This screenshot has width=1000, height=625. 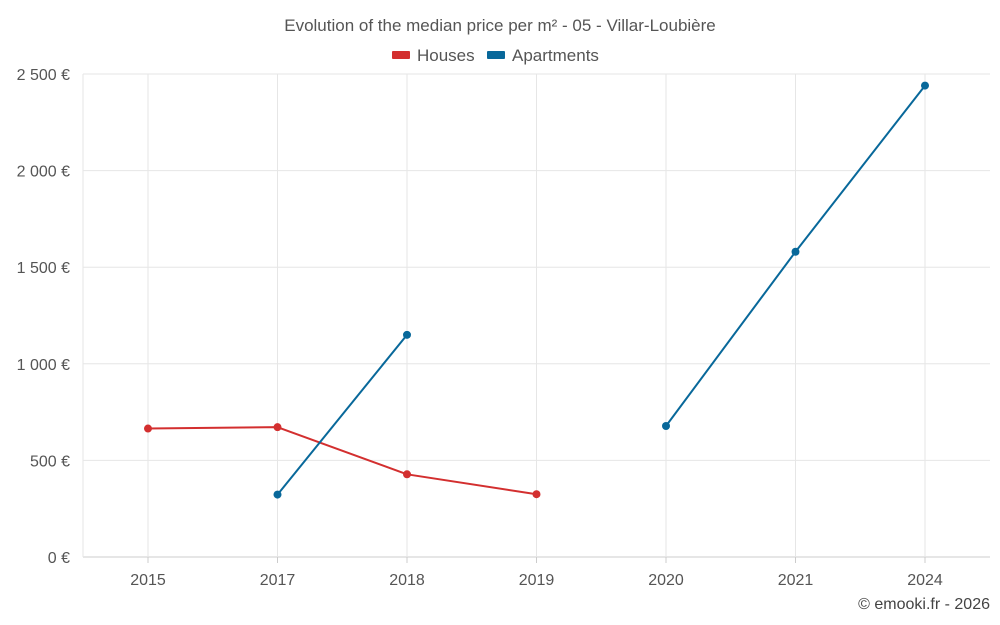 What do you see at coordinates (796, 580) in the screenshot?
I see `x-tick-label: 2021` at bounding box center [796, 580].